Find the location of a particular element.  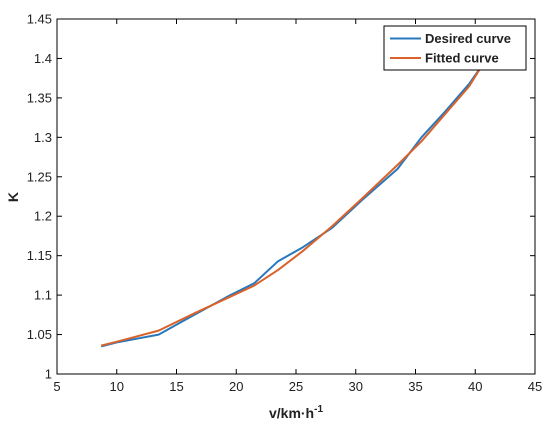

x-tick-label: 15 is located at coordinates (176, 386).